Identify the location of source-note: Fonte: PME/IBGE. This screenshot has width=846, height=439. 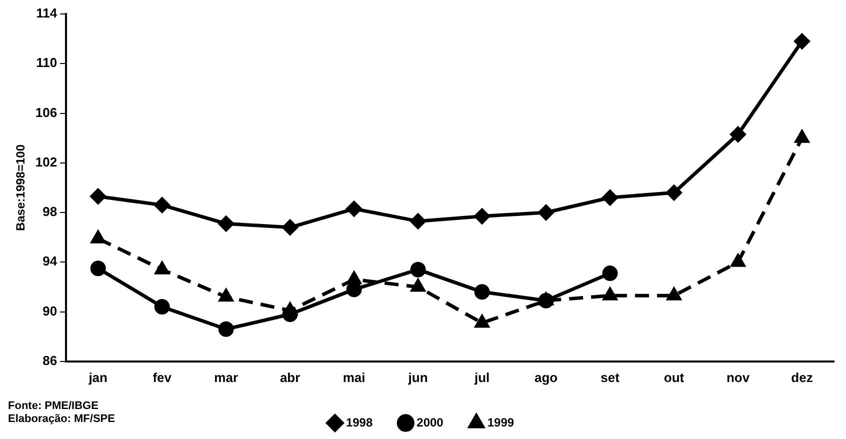
(54, 406).